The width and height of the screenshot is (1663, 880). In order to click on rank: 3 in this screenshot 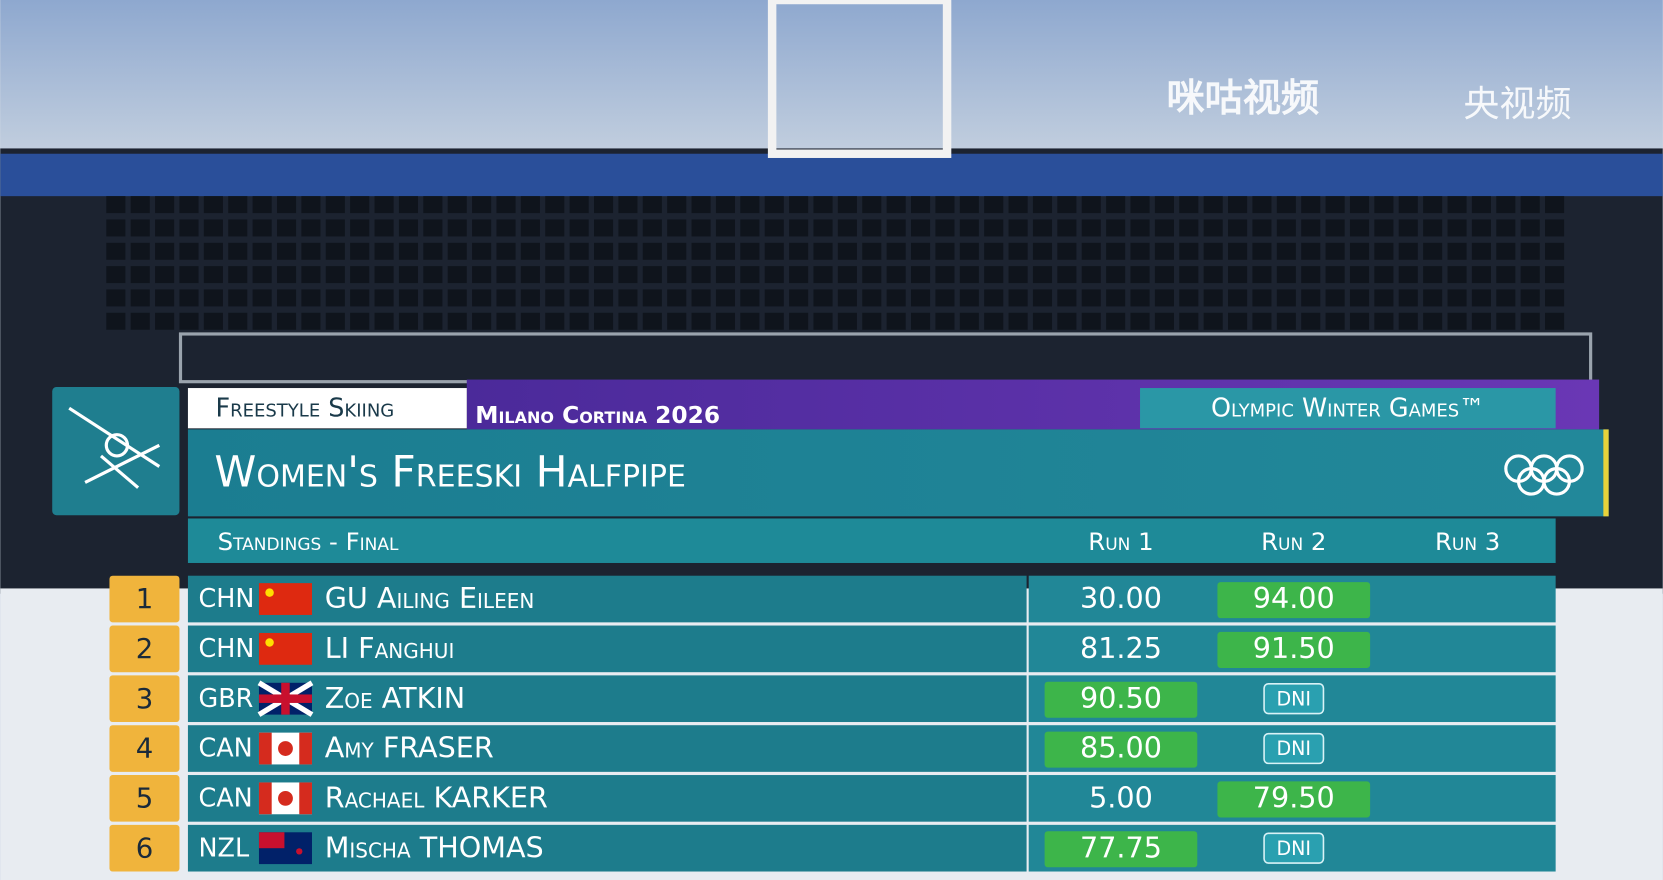, I will do `click(145, 699)`.